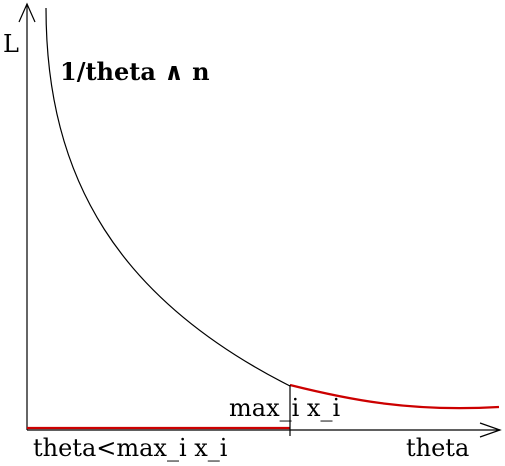 The width and height of the screenshot is (505, 466). Describe the element at coordinates (490, 430) in the screenshot. I see `x-axis-arrowhead` at that location.